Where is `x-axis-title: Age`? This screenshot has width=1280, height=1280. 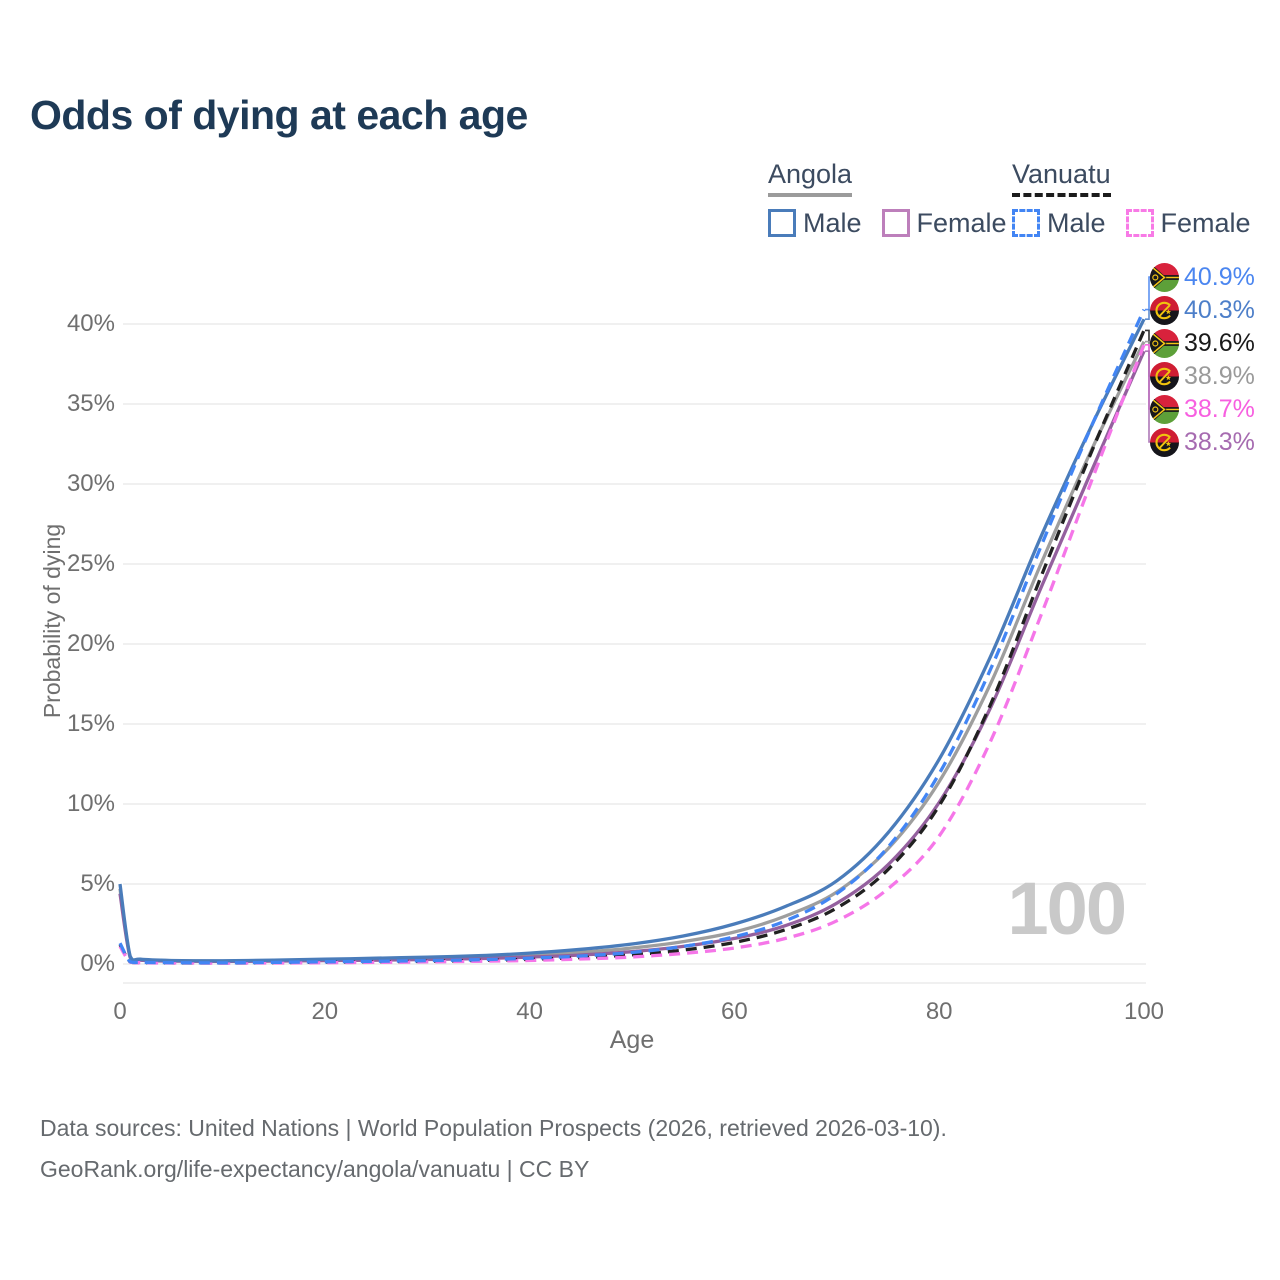
x-axis-title: Age is located at coordinates (632, 1040).